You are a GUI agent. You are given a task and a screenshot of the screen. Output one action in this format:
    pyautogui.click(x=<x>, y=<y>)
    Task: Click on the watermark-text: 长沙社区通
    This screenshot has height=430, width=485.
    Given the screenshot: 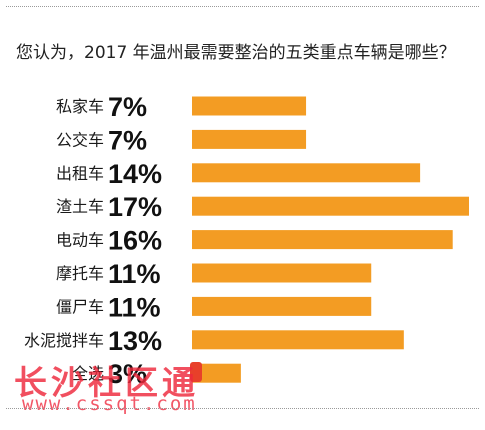 What is the action you would take?
    pyautogui.click(x=106, y=382)
    